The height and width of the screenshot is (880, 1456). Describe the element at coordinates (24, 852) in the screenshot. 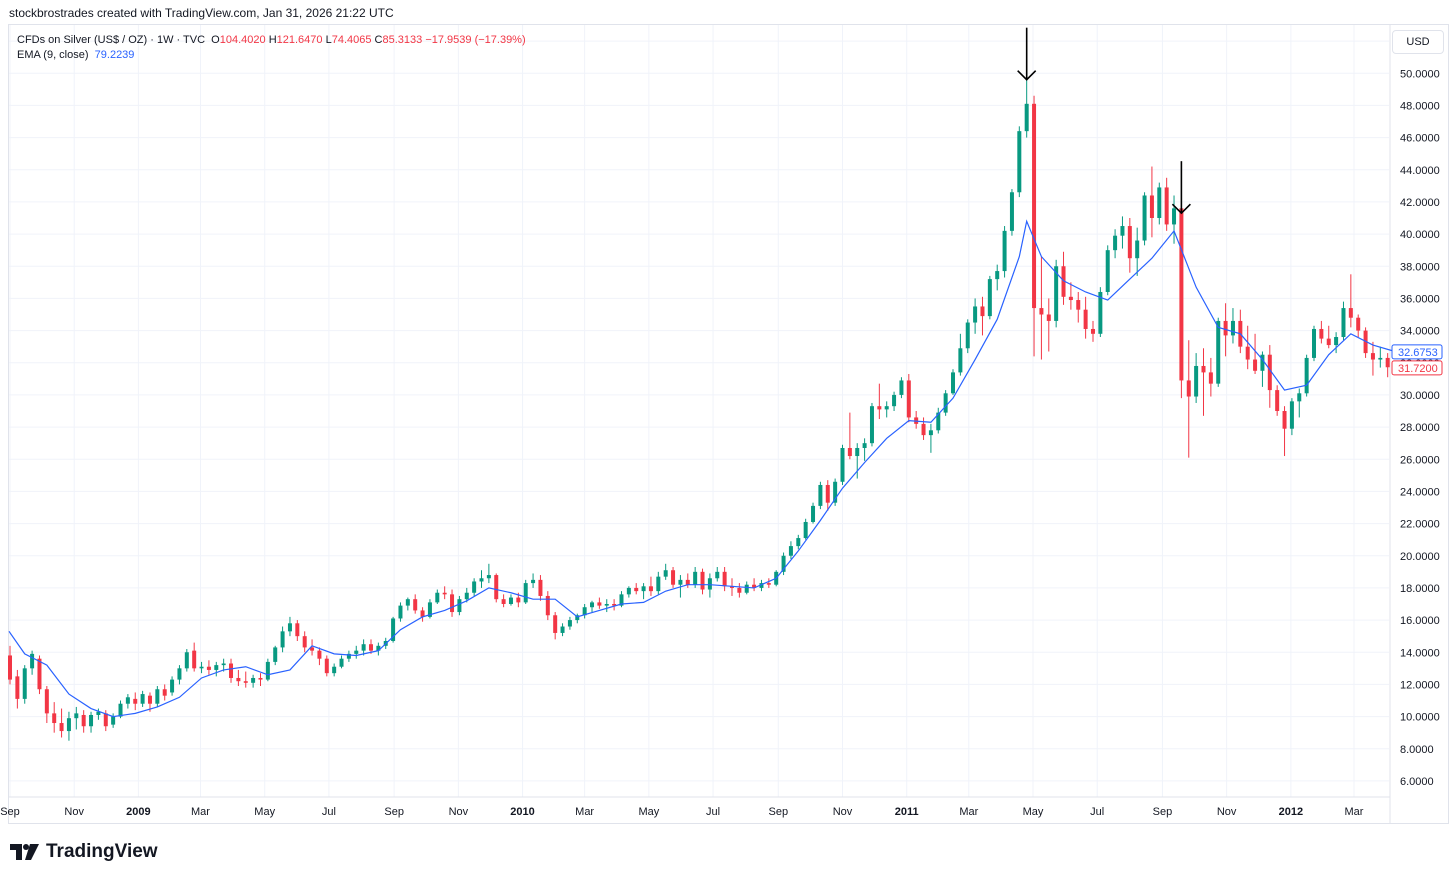

I see `tradingview-logo-icon` at that location.